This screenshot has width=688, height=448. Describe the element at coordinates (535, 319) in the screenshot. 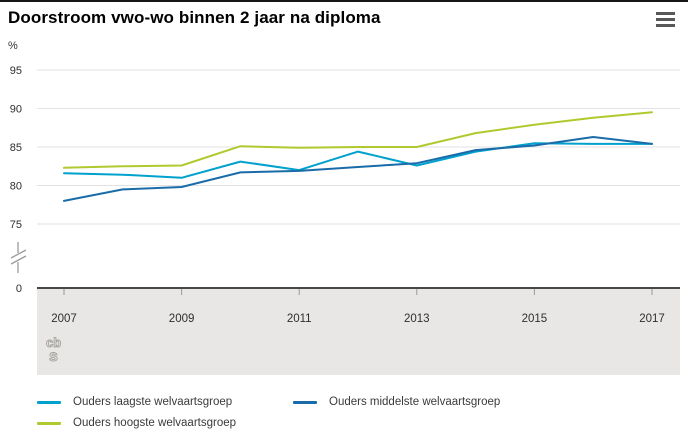

I see `x-tick-label: 2015` at that location.